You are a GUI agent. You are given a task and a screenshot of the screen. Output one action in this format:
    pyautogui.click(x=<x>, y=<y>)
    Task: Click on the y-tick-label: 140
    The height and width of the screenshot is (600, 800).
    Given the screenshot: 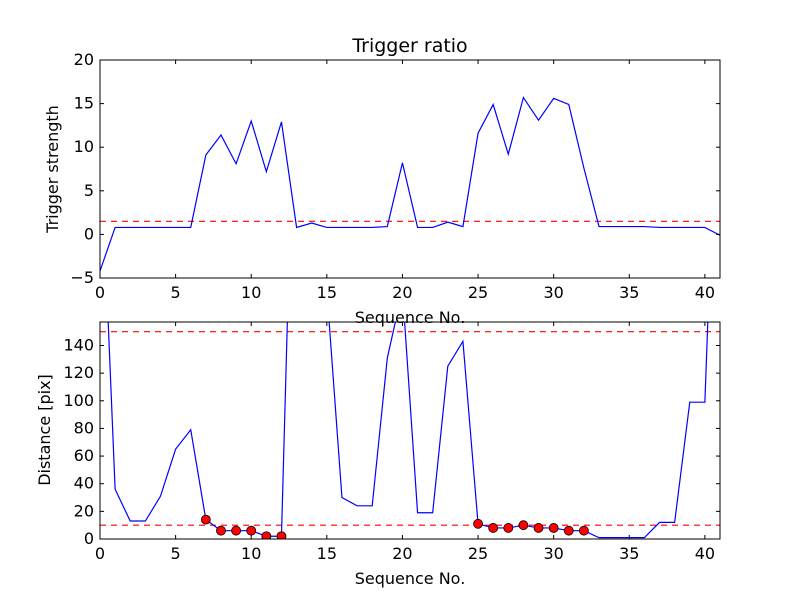 What is the action you would take?
    pyautogui.click(x=78, y=344)
    